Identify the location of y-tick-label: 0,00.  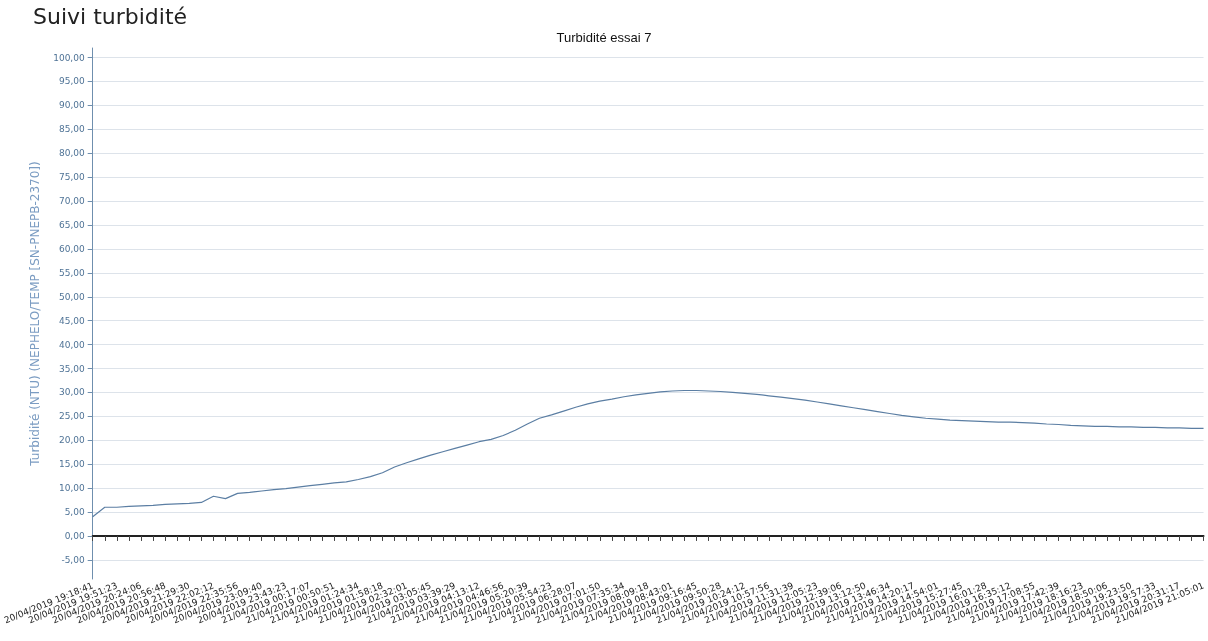
(74, 535).